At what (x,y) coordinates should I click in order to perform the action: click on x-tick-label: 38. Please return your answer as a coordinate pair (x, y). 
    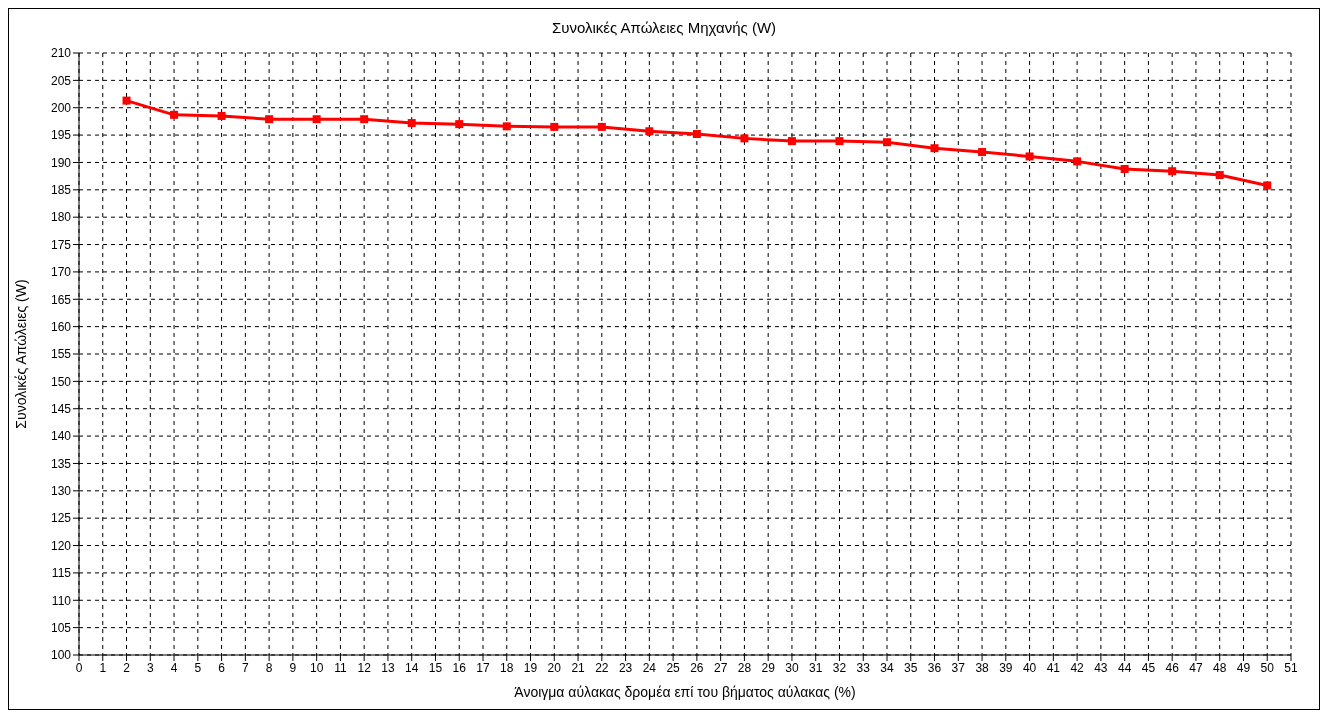
    Looking at the image, I should click on (982, 667).